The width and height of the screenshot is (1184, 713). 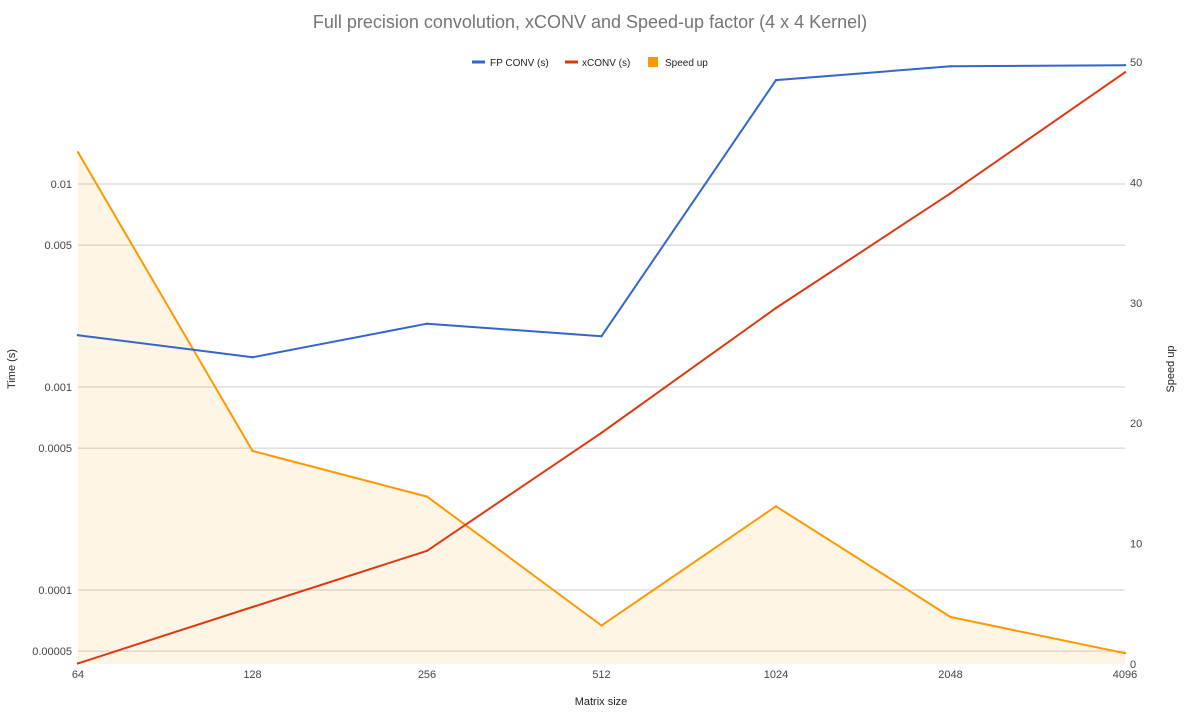 What do you see at coordinates (12, 369) in the screenshot?
I see `left-axis-title: Time (s)` at bounding box center [12, 369].